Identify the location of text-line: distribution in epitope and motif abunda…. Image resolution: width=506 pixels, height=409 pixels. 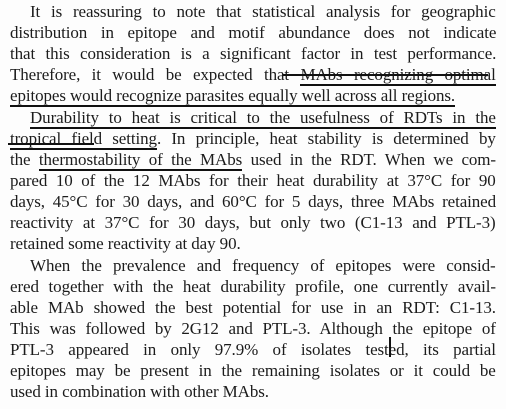
(253, 32).